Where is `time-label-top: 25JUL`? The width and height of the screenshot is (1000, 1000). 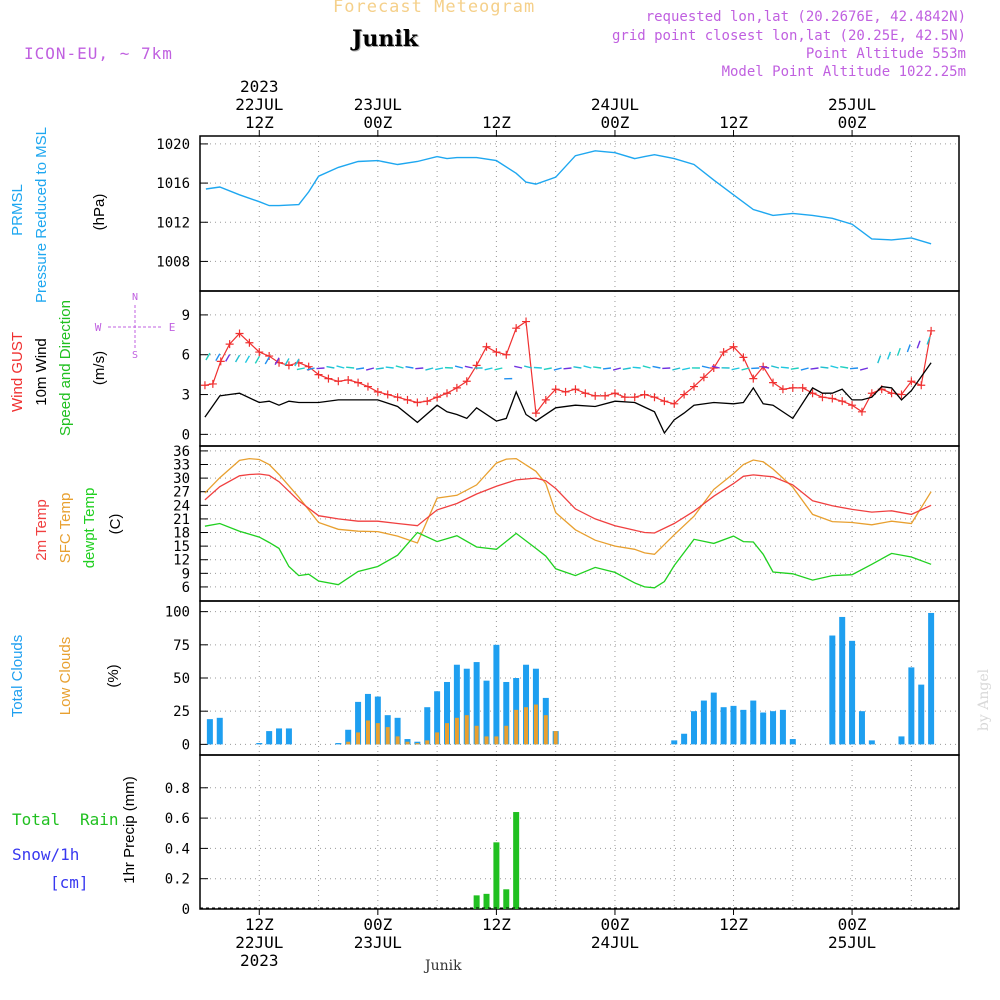 time-label-top: 25JUL is located at coordinates (852, 104).